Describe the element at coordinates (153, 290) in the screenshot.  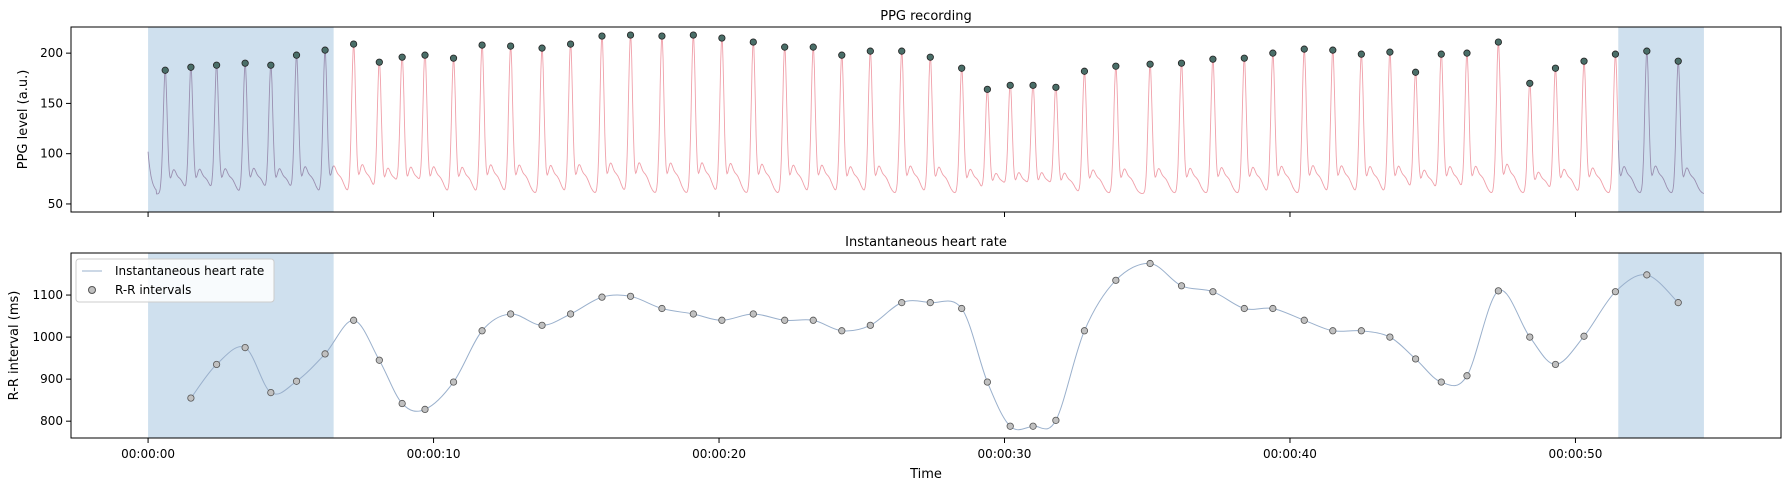
I see `legend-entry-rr-intervals: R-R intervals` at that location.